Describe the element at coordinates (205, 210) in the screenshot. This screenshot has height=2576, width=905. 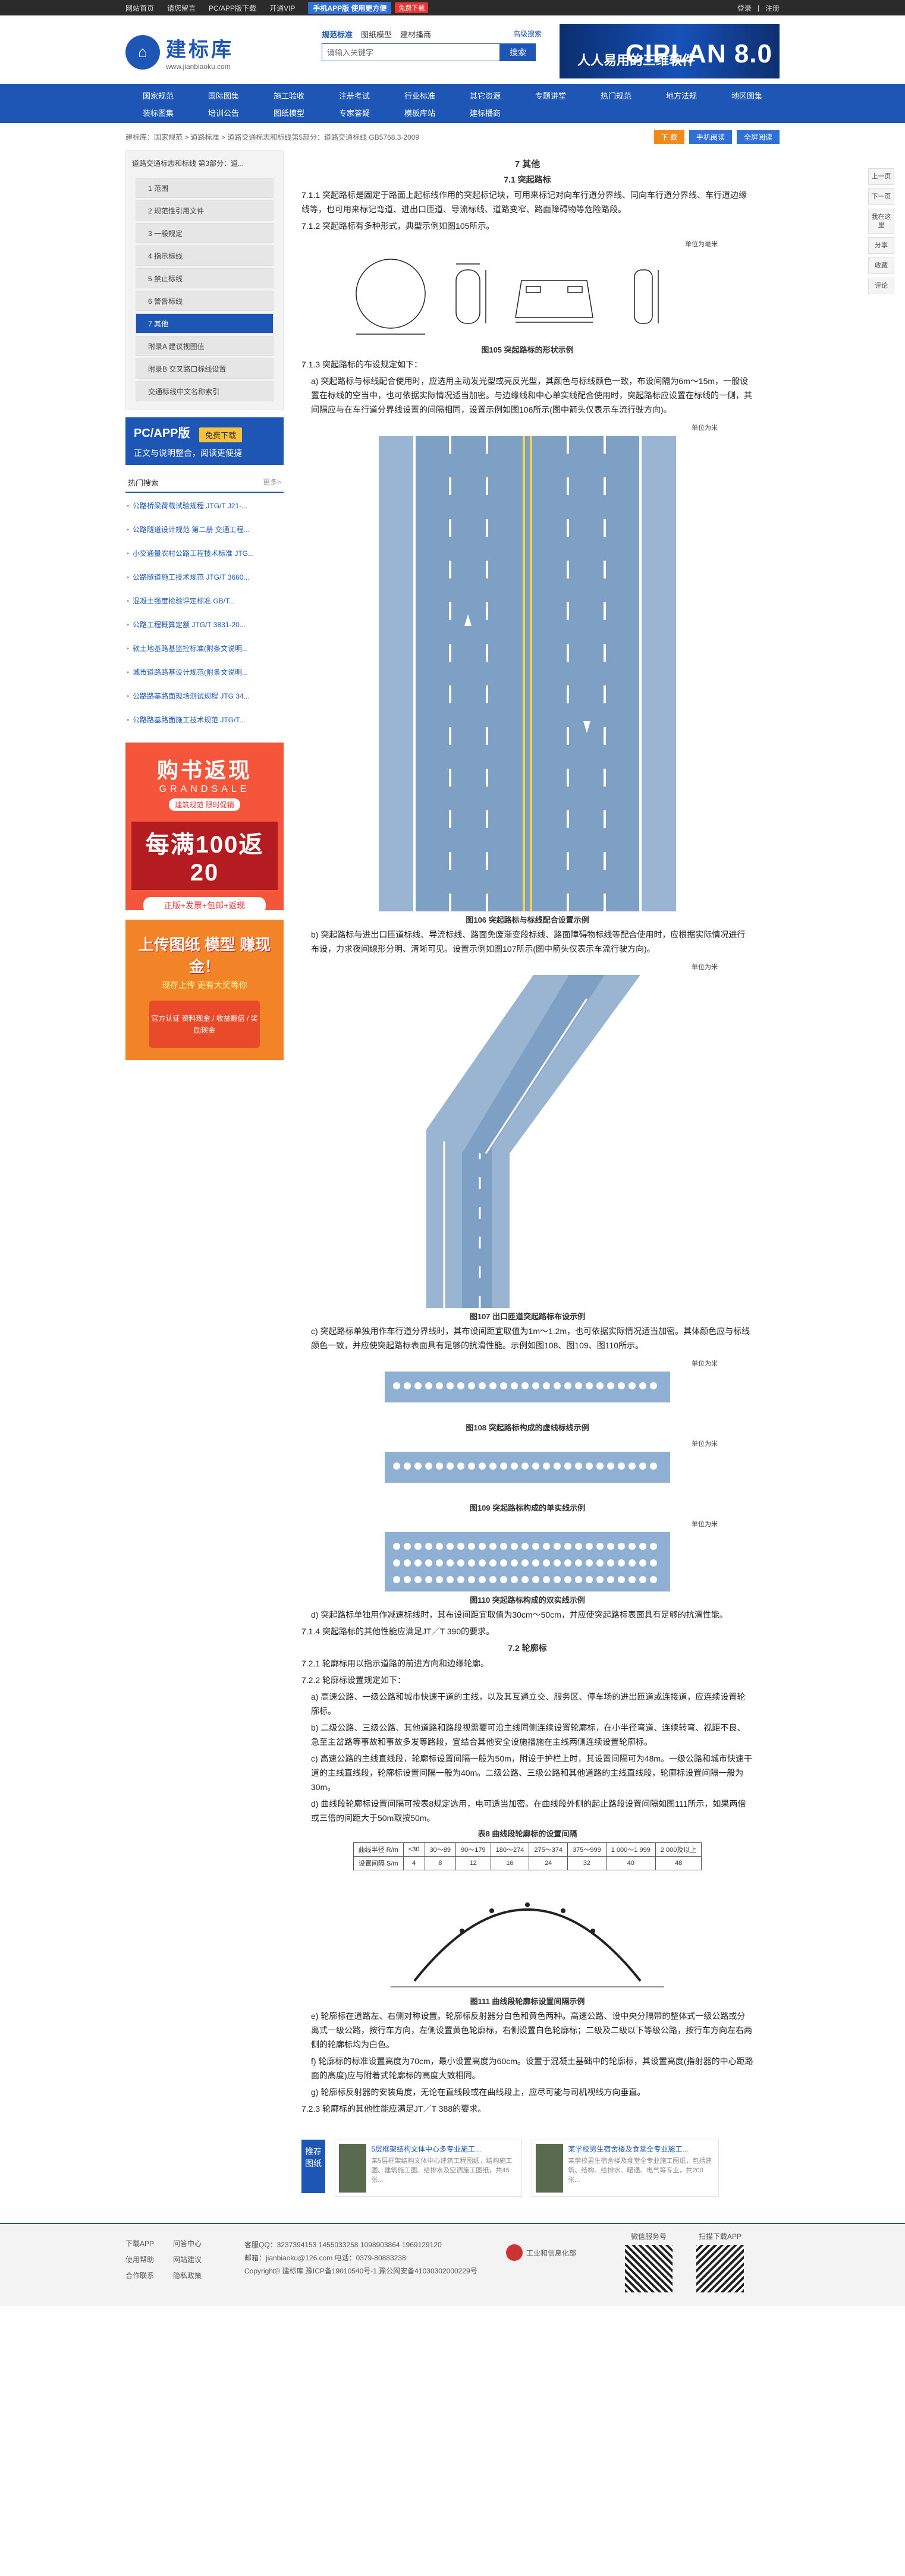
I see `toc-item: 2 规范性引用文件` at that location.